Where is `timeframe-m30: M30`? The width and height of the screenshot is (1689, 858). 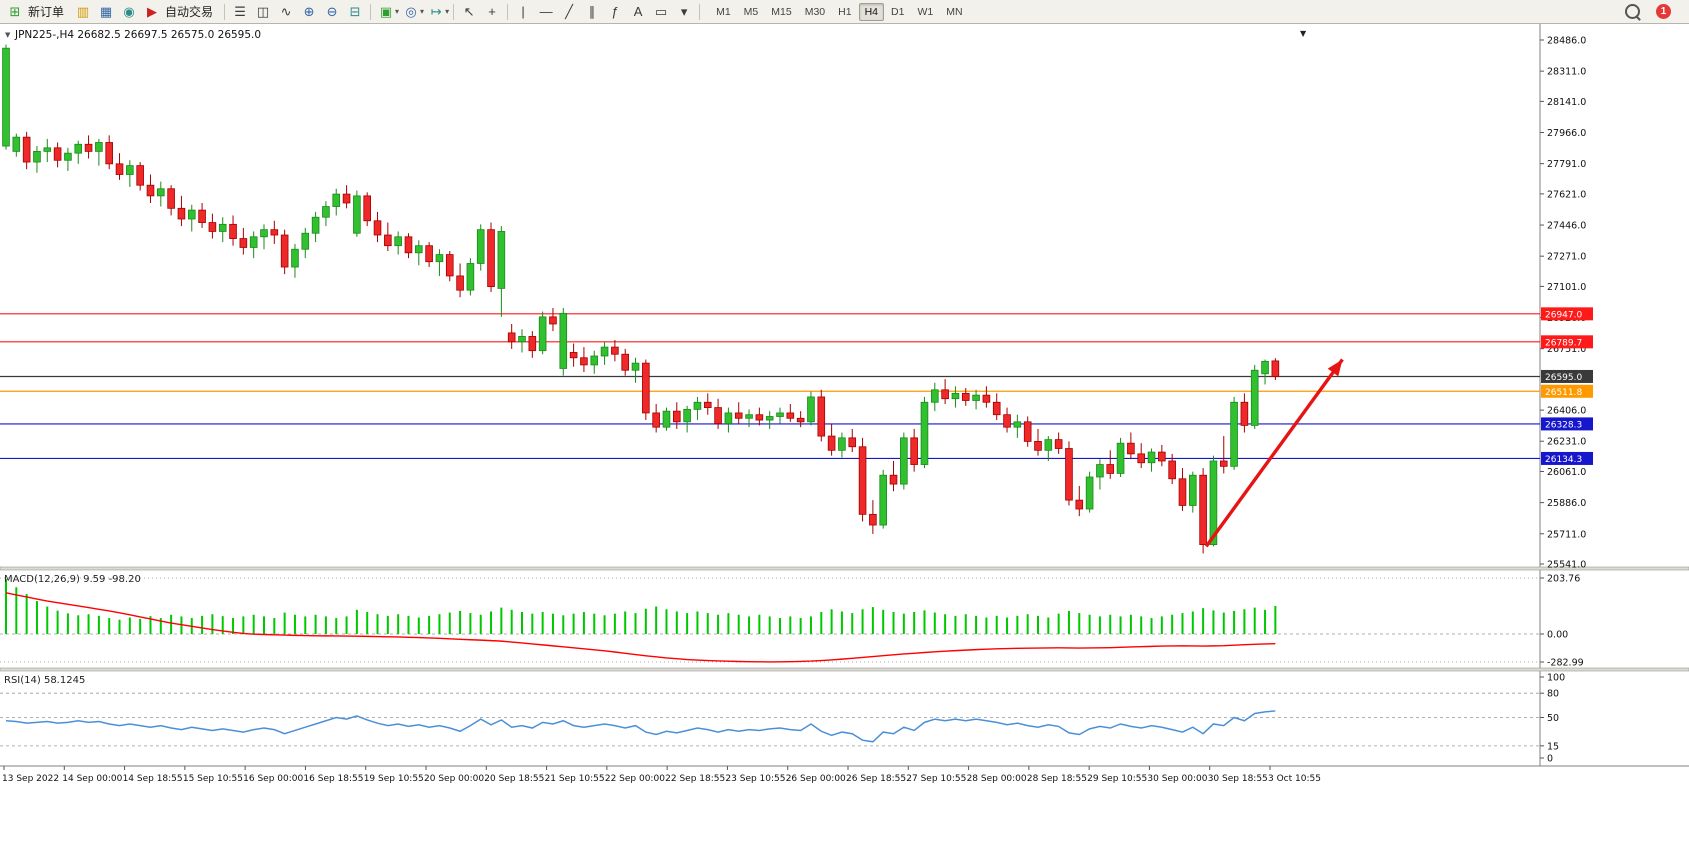 timeframe-m30: M30 is located at coordinates (815, 12).